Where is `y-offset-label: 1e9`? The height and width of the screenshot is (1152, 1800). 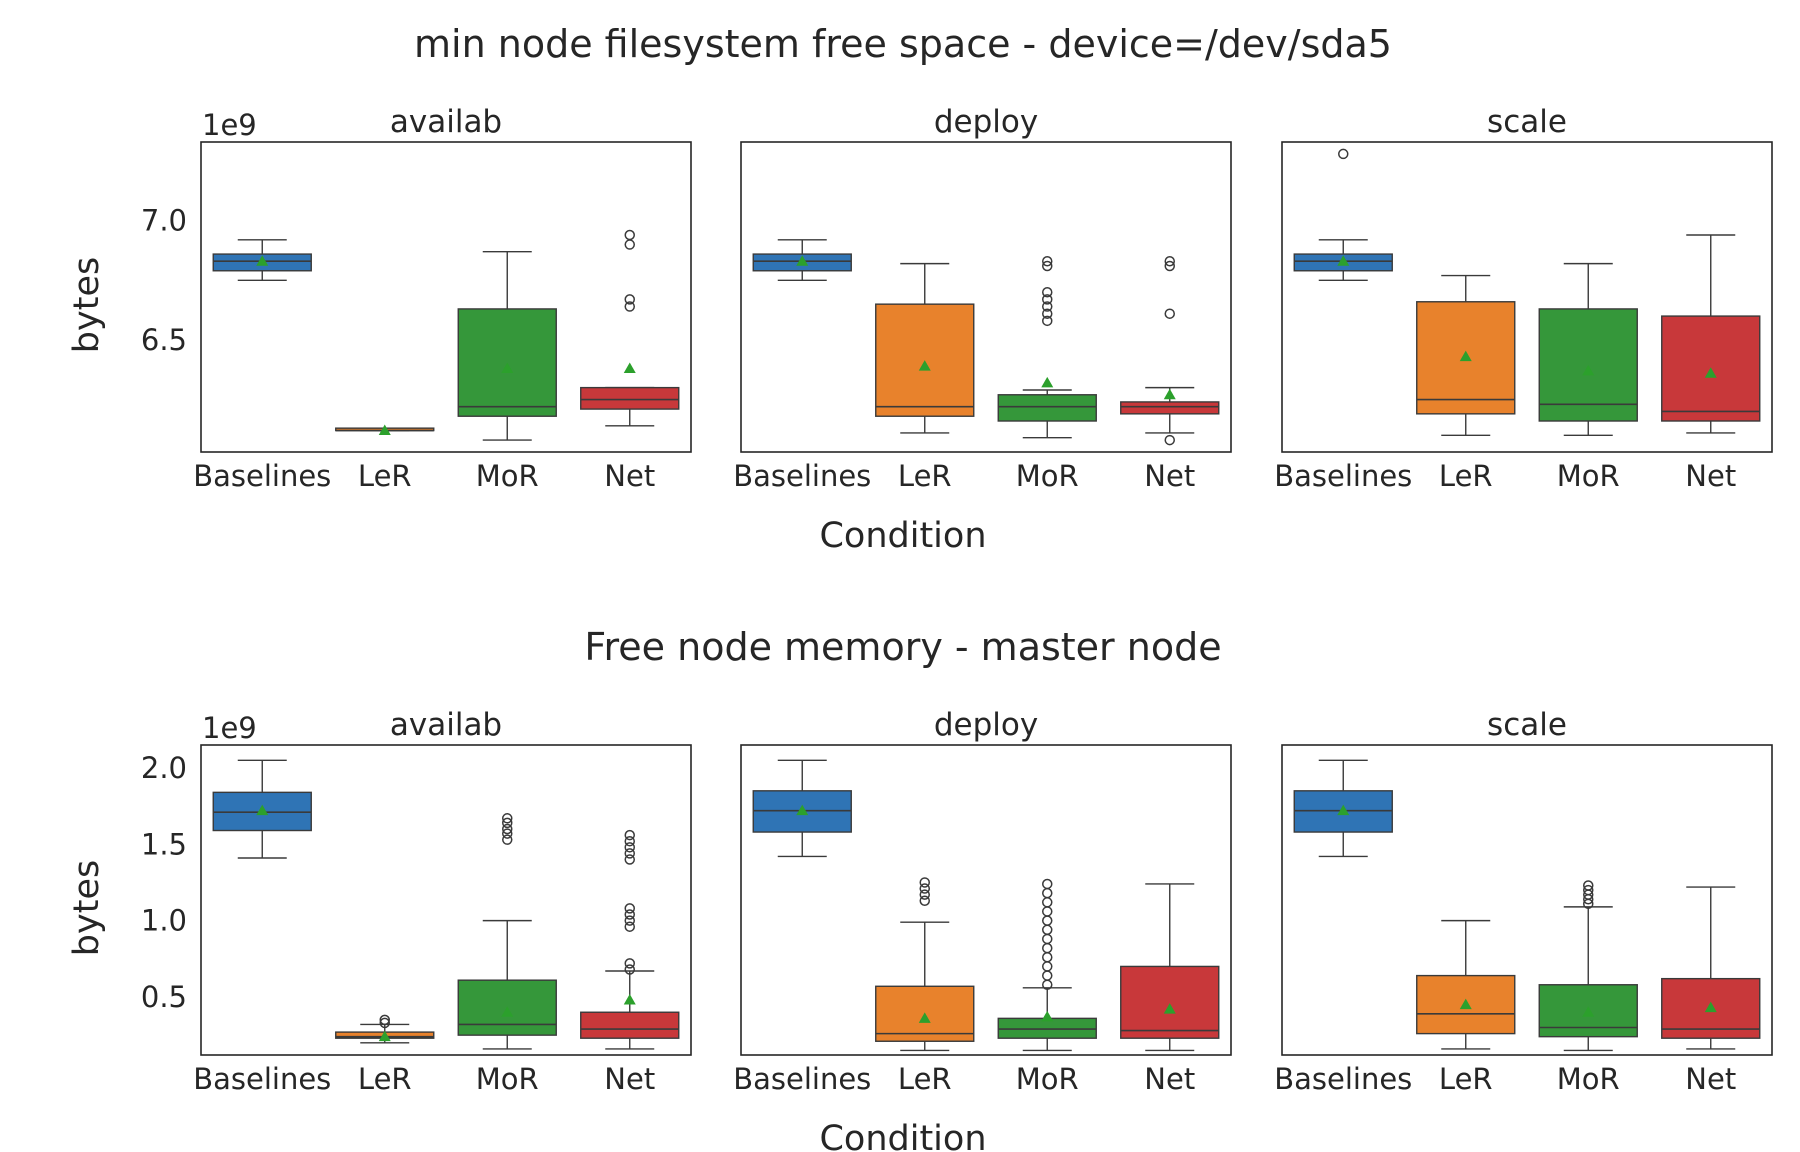
y-offset-label: 1e9 is located at coordinates (229, 125).